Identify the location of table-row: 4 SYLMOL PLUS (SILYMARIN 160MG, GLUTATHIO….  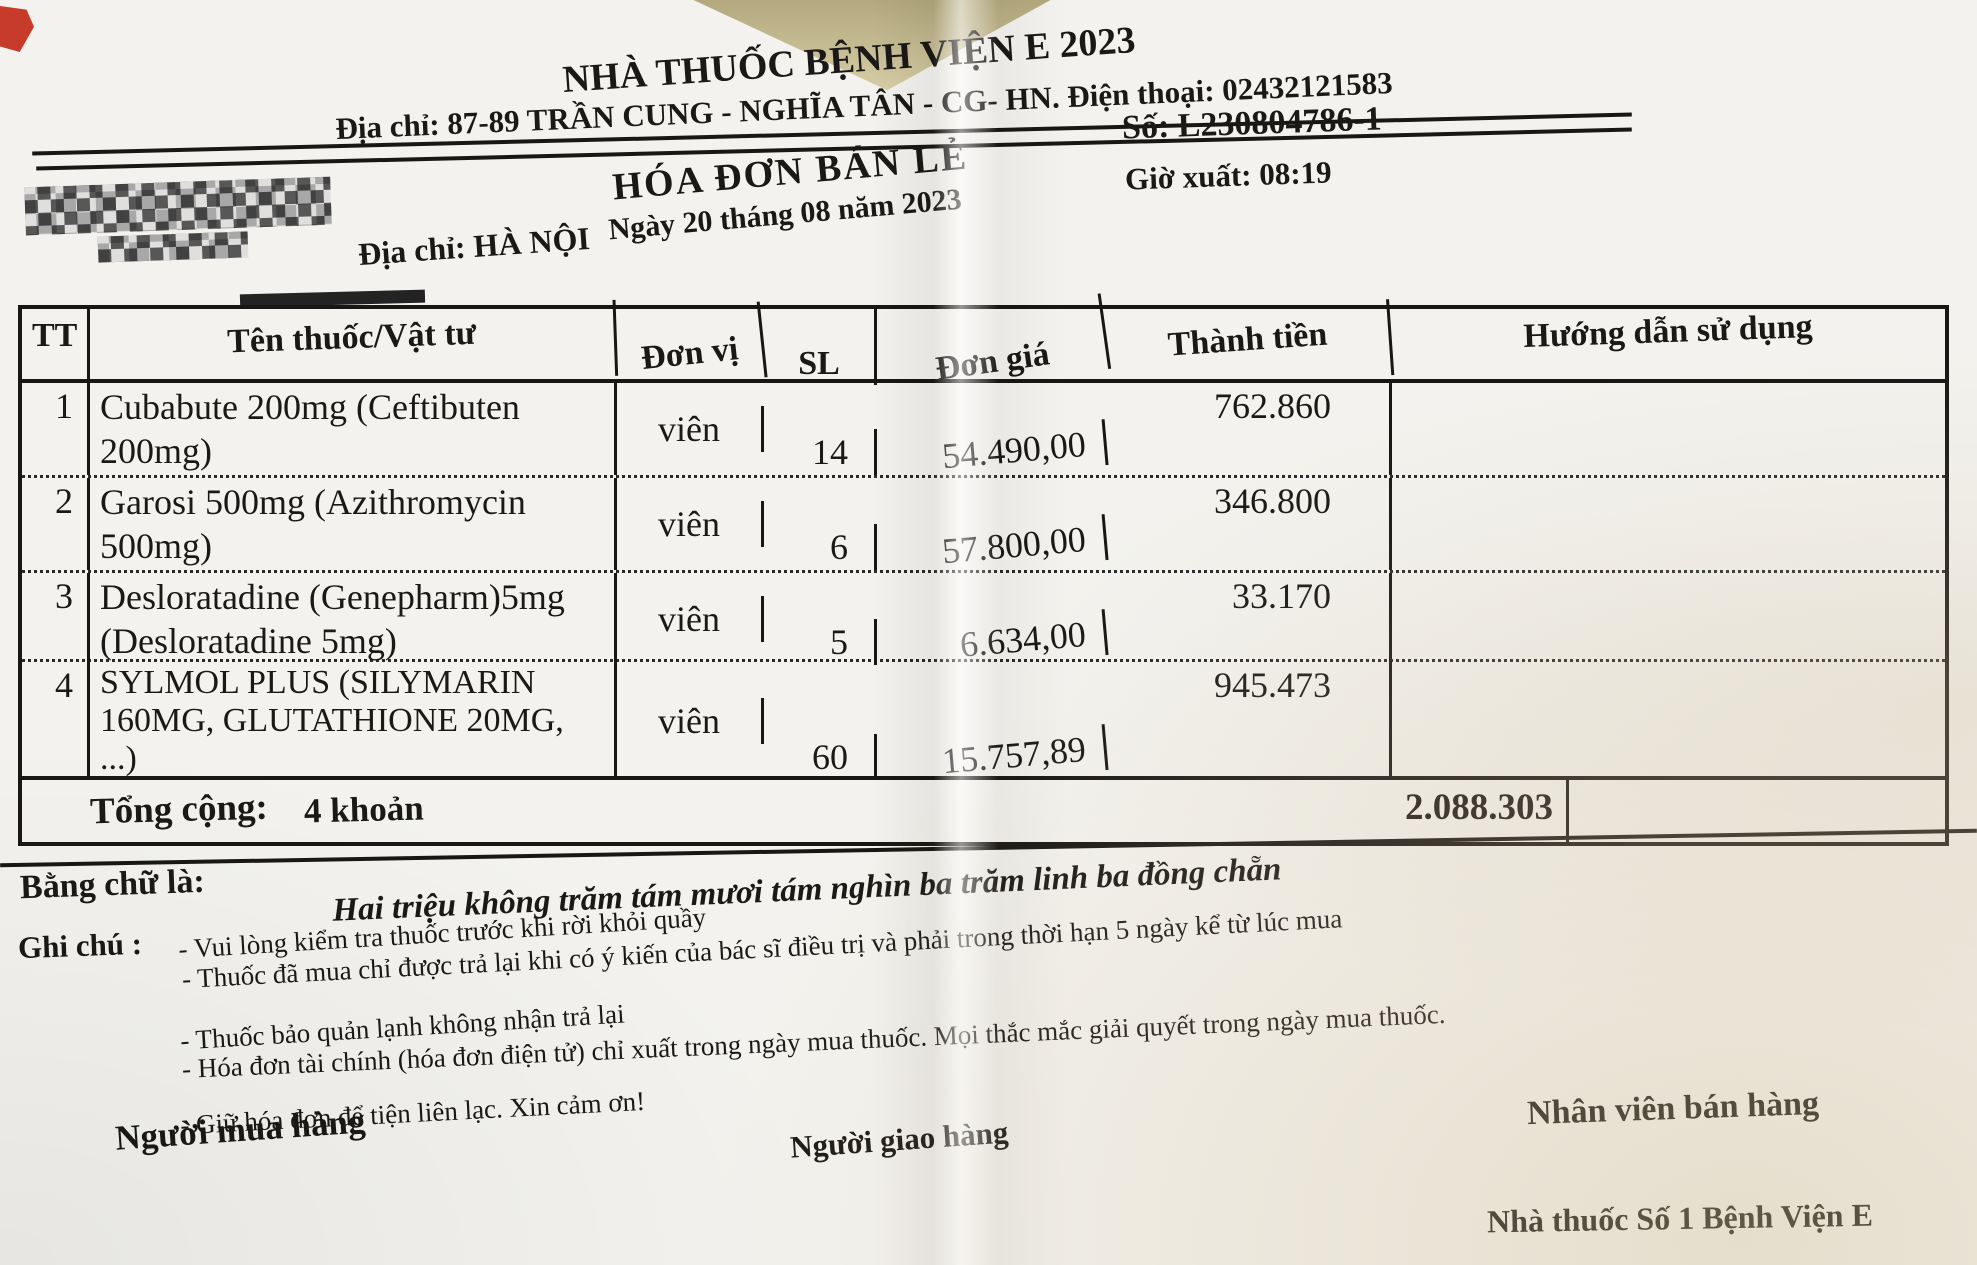
(983, 726).